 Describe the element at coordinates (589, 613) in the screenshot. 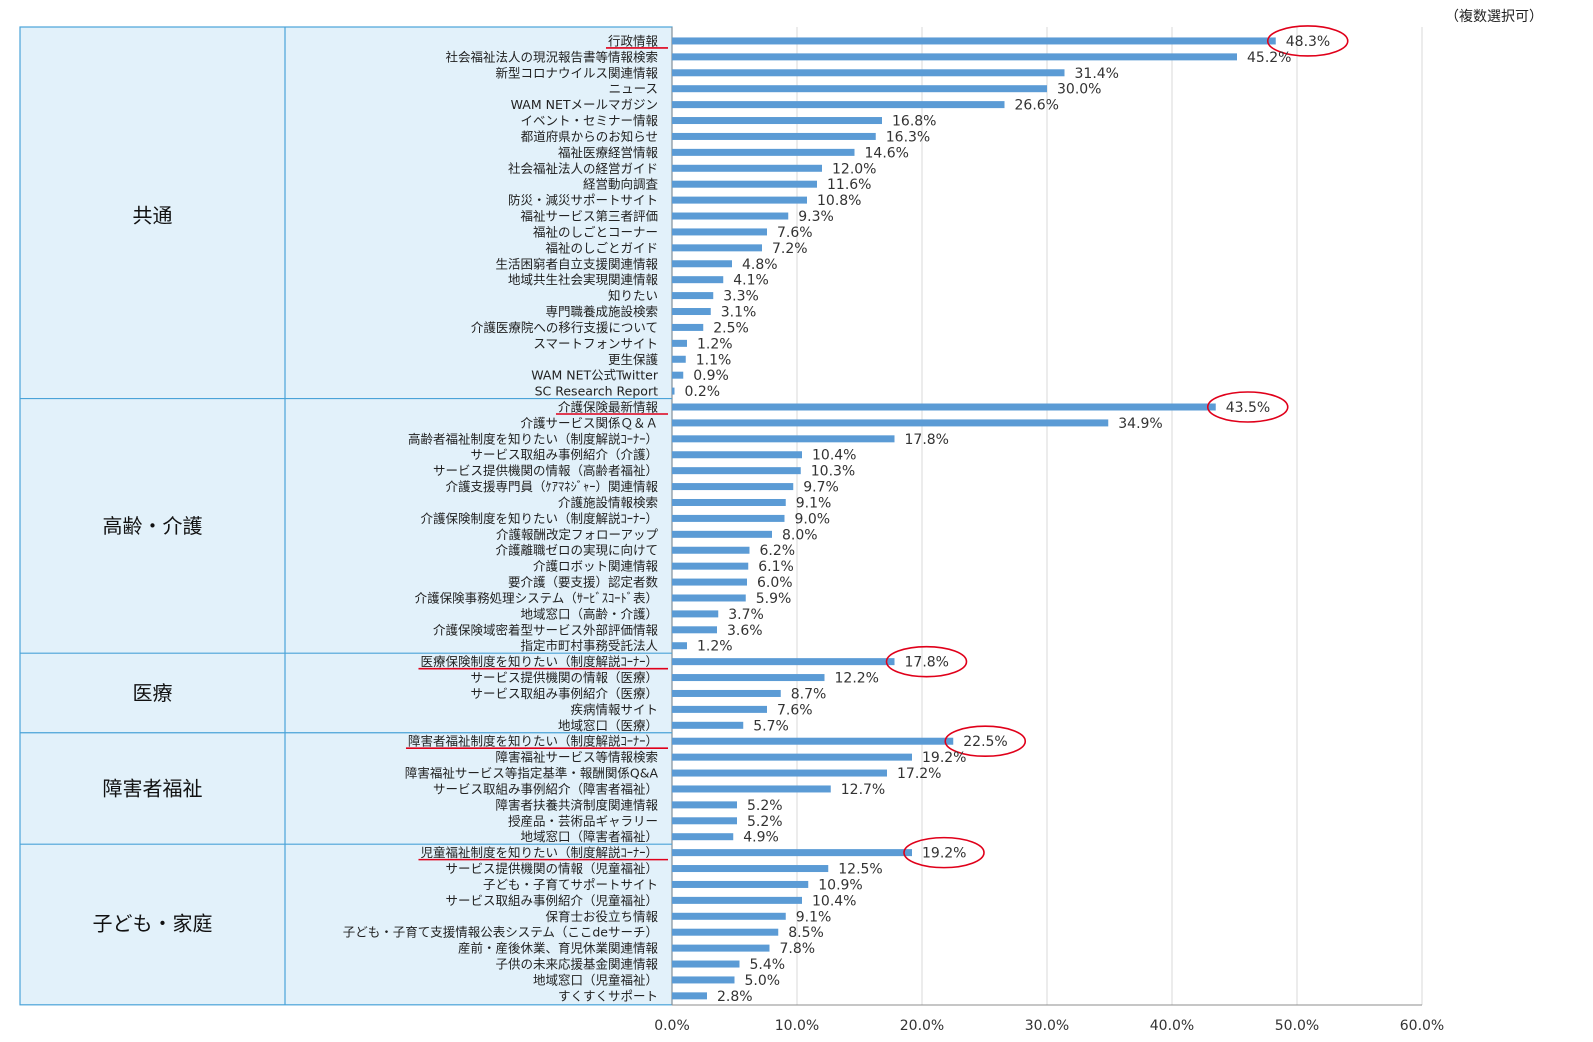

I see `category-label: 地域窓口（高齢・介護）` at that location.